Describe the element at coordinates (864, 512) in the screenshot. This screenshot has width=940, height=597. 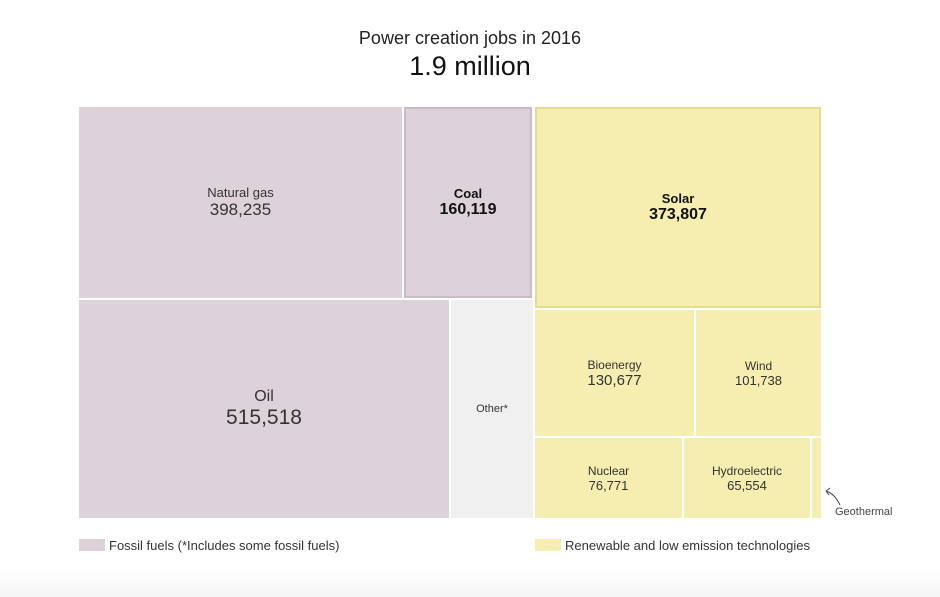
I see `geothermal-annotation: Geothermal` at that location.